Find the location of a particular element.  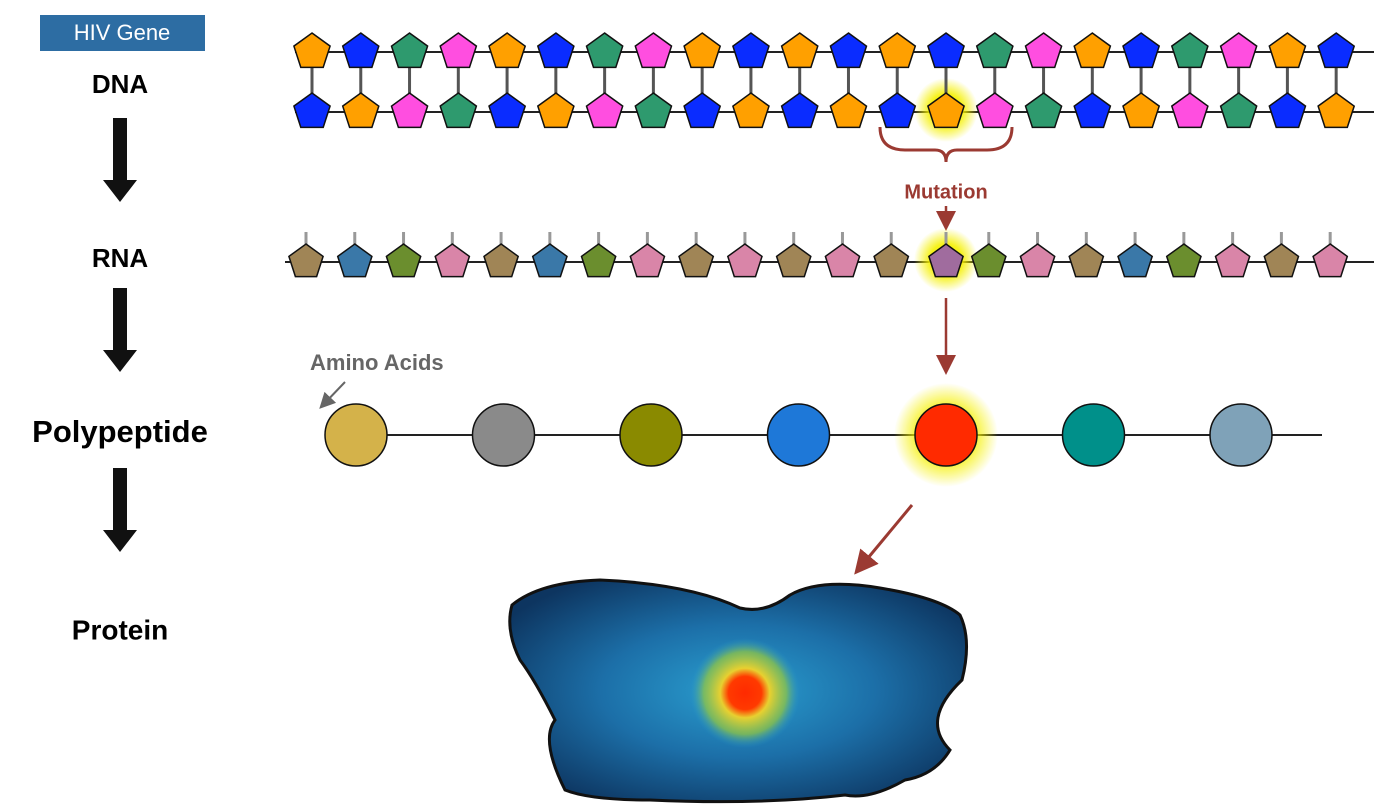

flow-arrows is located at coordinates (120, 335).